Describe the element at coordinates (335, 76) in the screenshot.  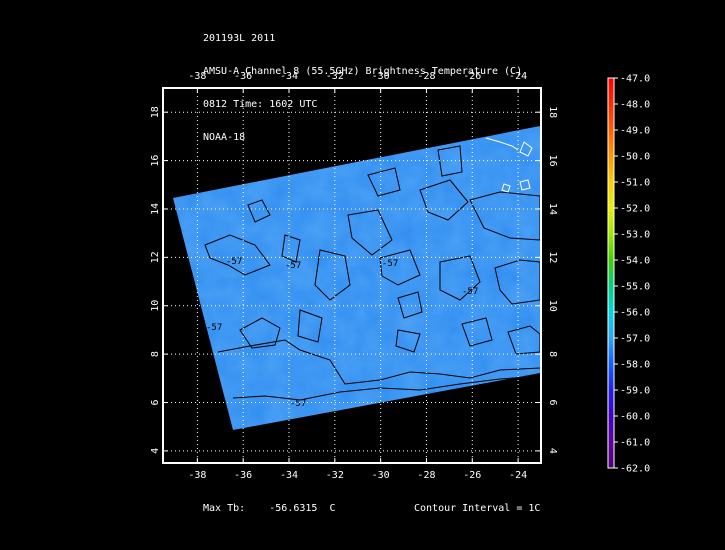
I see `lon-tick-label-top: -32` at that location.